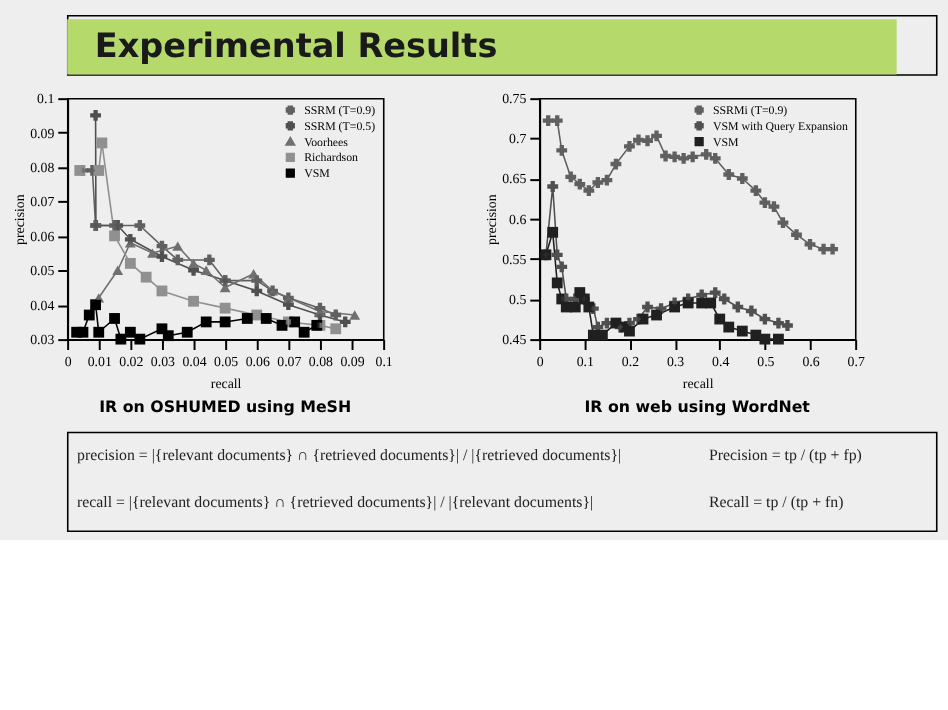 Image resolution: width=948 pixels, height=710 pixels. I want to click on text: recall = |{relevant documents} ∩ {retrieved documents}| / |{relevant documents}|, so click(335, 502).